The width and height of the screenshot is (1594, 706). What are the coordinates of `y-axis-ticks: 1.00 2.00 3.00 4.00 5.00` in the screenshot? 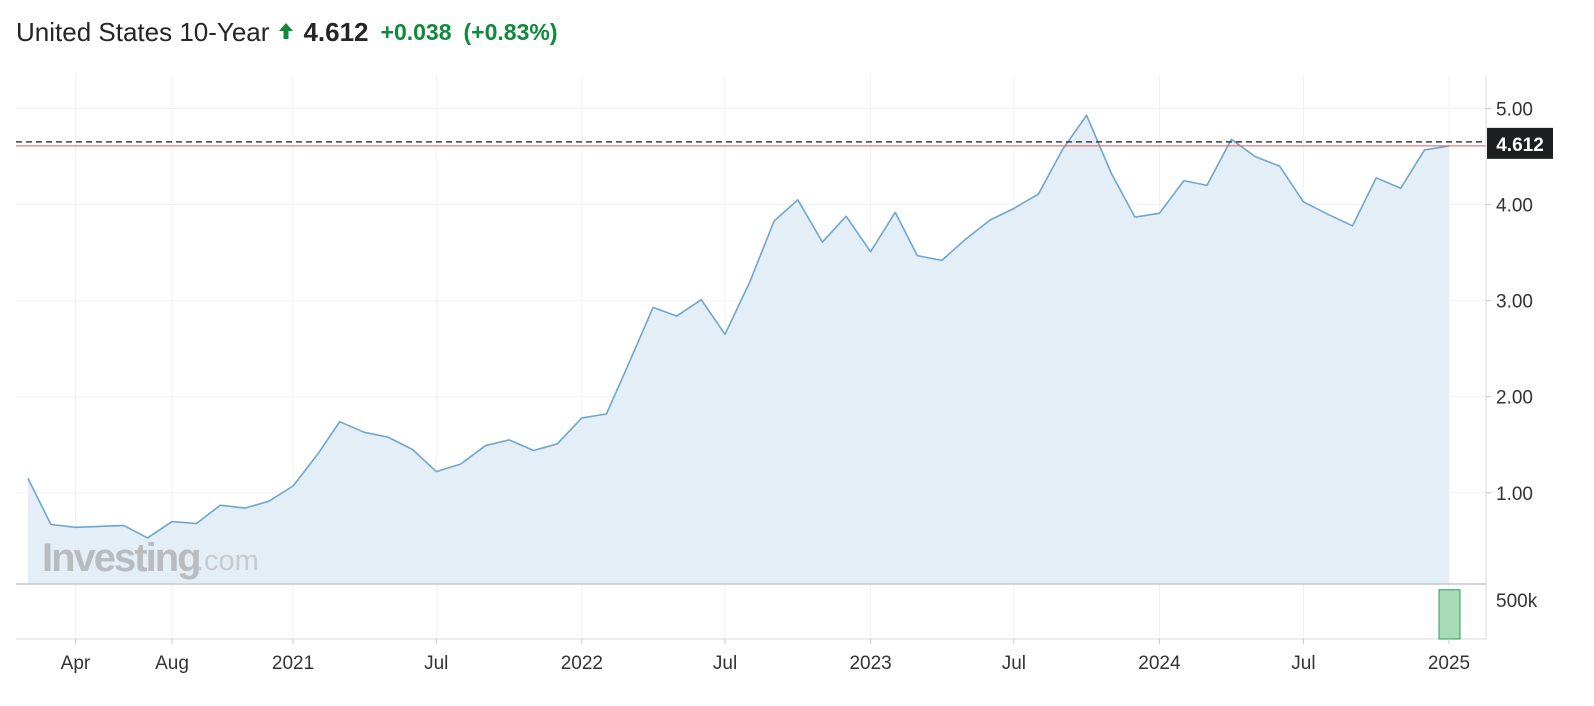 It's located at (1509, 302).